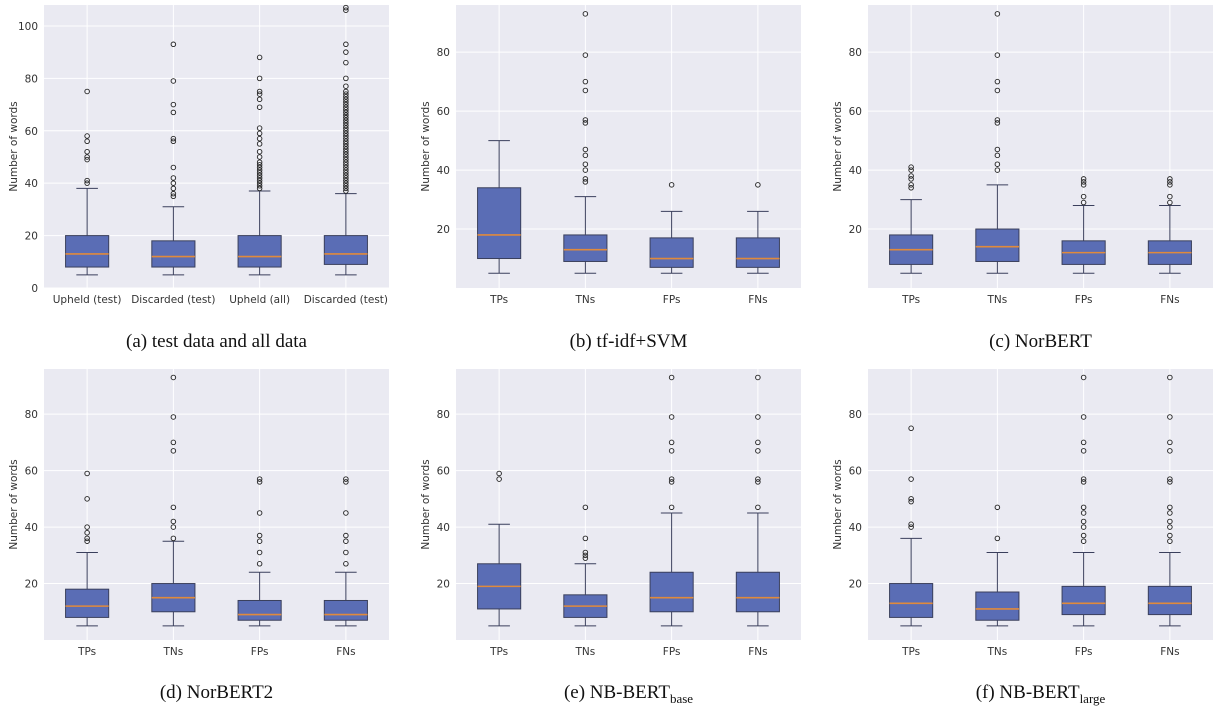  What do you see at coordinates (910, 300) in the screenshot?
I see `x-tick-label: TPs` at bounding box center [910, 300].